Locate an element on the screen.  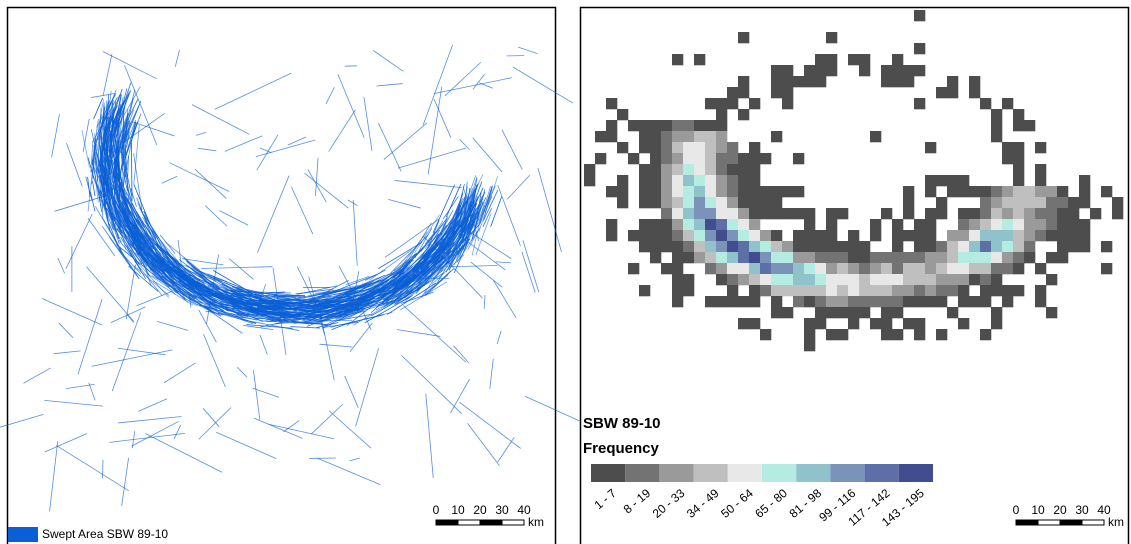
scale-tick-label: 40 is located at coordinates (1104, 510).